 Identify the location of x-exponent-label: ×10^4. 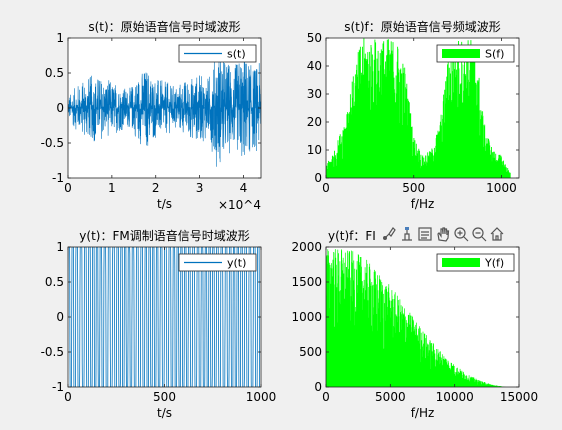
(239, 205).